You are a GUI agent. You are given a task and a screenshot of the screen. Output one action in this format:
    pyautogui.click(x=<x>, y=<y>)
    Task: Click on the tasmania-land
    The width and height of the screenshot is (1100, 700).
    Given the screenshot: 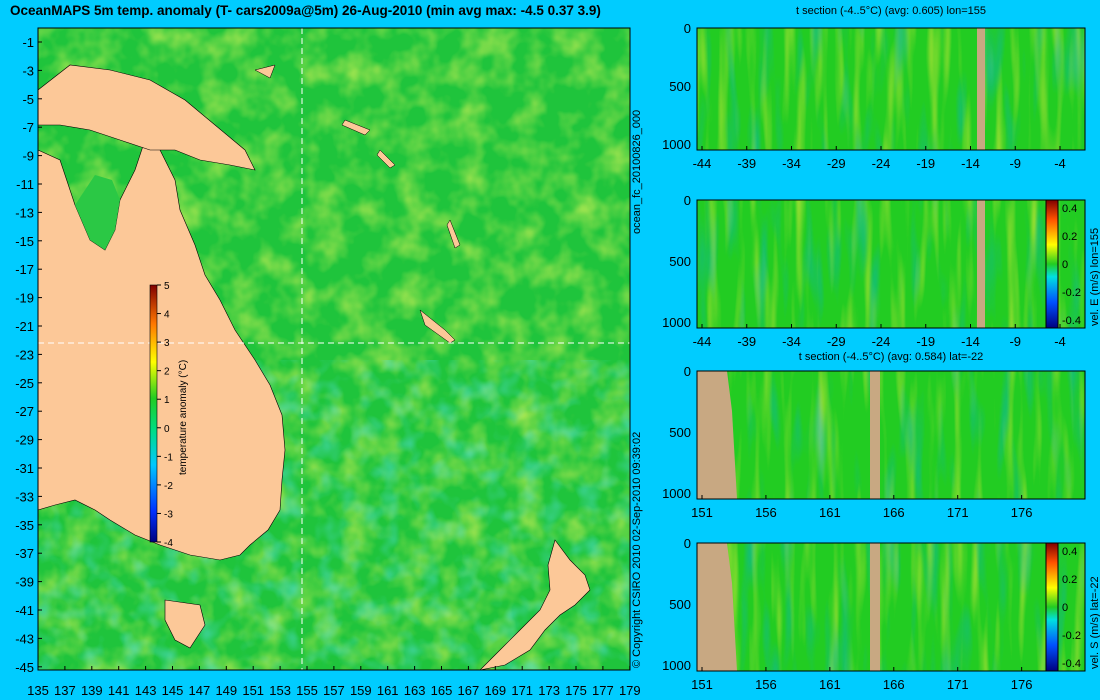 What is the action you would take?
    pyautogui.click(x=185, y=624)
    